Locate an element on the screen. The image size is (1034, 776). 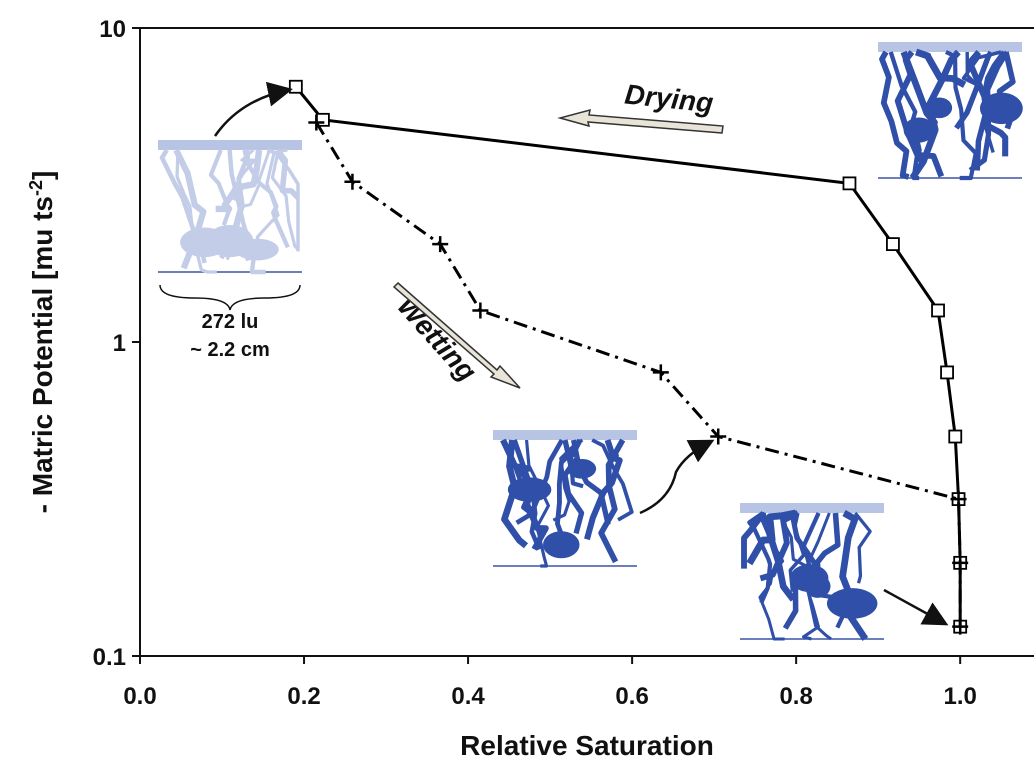
x-tick-label: 1.0 is located at coordinates (959, 696).